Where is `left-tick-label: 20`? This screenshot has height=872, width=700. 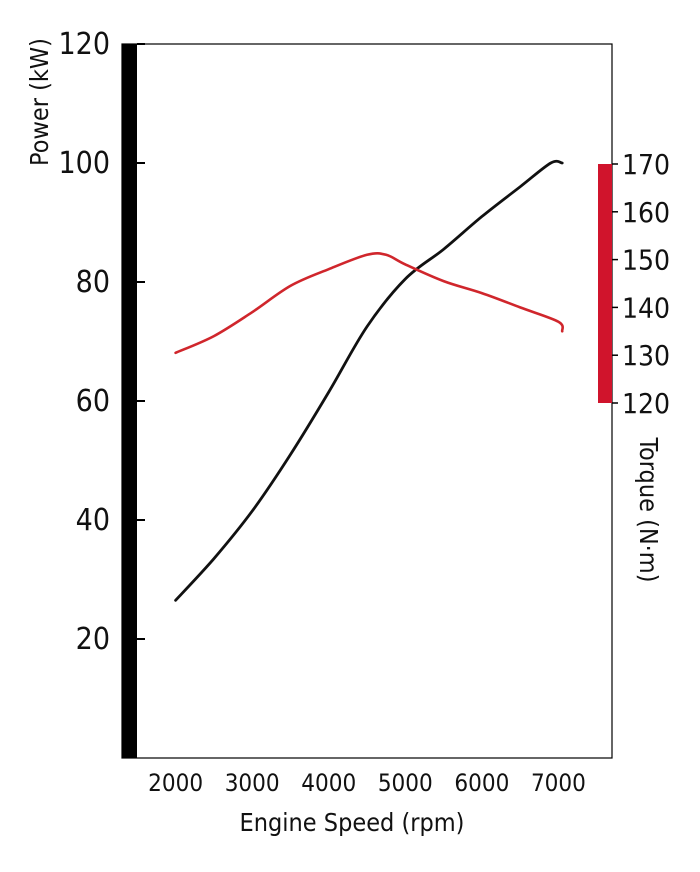
left-tick-label: 20 is located at coordinates (93, 639).